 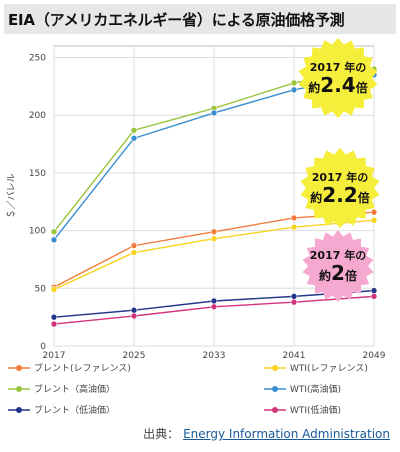 I want to click on legend-entry: WTI(低油価), so click(x=302, y=409).